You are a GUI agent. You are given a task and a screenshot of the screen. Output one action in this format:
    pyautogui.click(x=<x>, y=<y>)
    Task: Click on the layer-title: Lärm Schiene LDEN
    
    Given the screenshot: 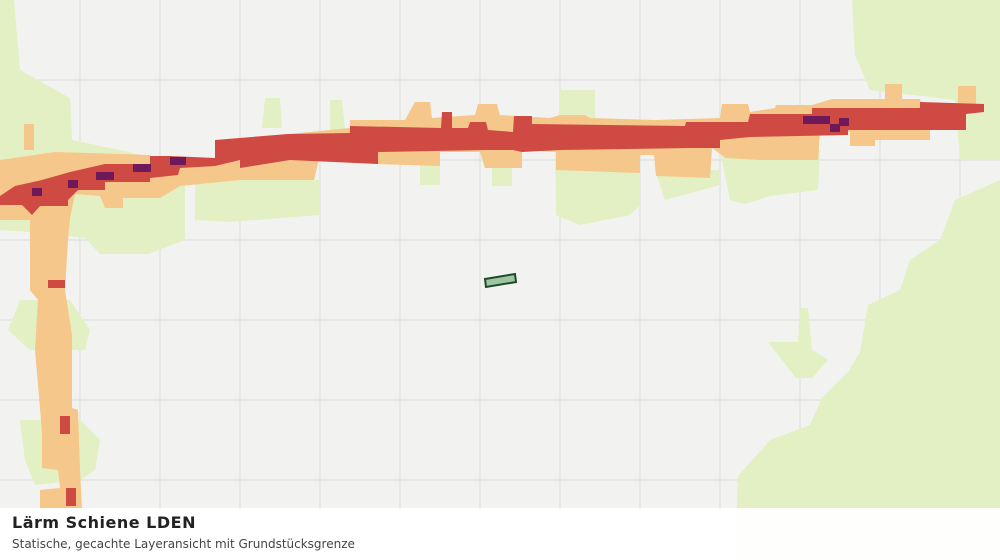 What is the action you would take?
    pyautogui.click(x=104, y=522)
    